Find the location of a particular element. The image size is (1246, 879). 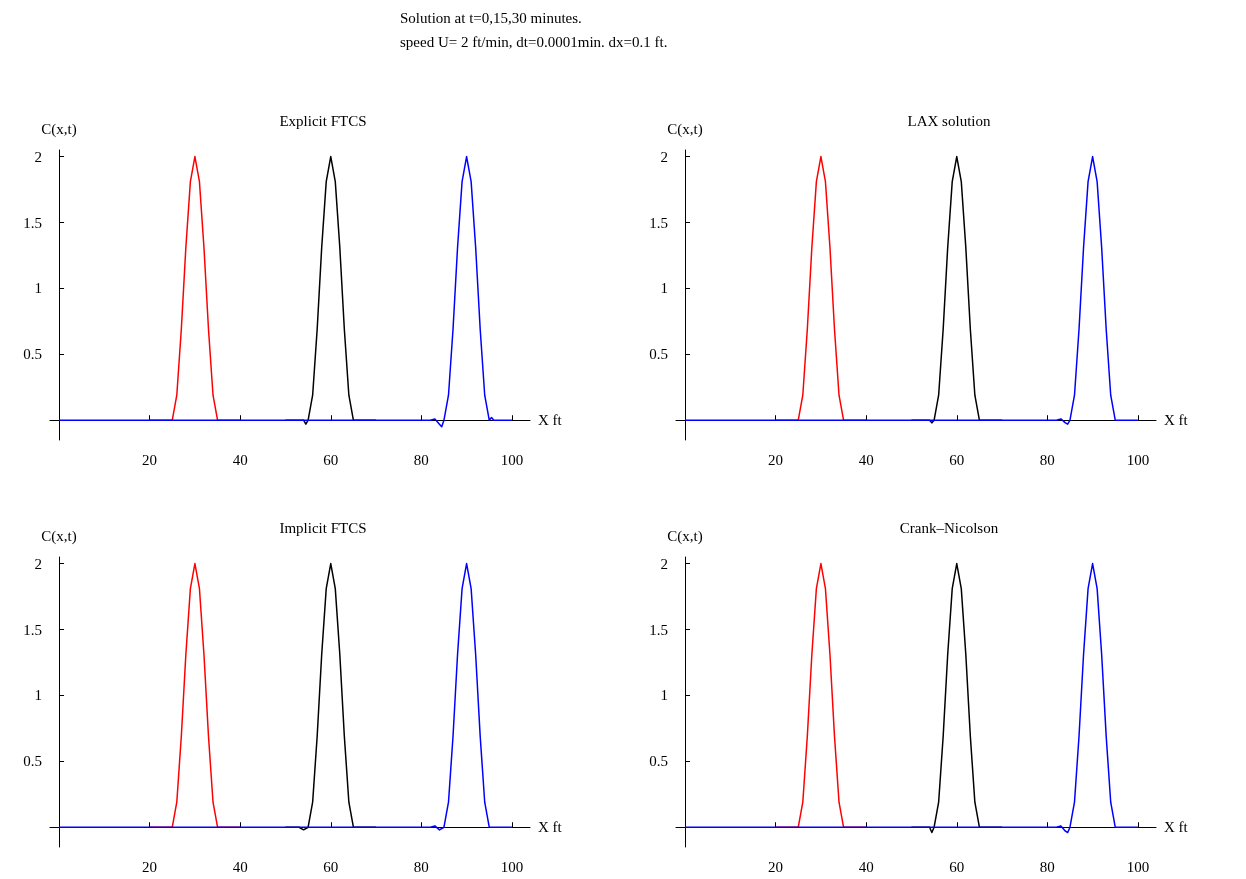

chart-title: LAX solution is located at coordinates (949, 120).